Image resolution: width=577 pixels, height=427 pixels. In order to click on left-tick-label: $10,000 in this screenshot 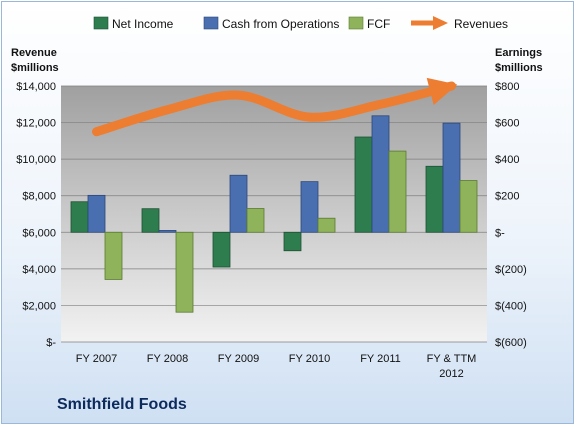, I will do `click(36, 160)`.